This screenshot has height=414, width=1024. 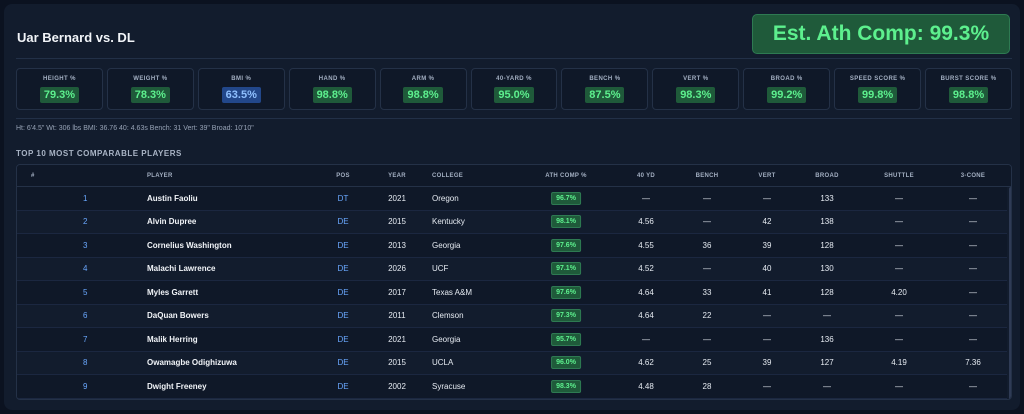 I want to click on cell-broad: —, so click(x=827, y=316).